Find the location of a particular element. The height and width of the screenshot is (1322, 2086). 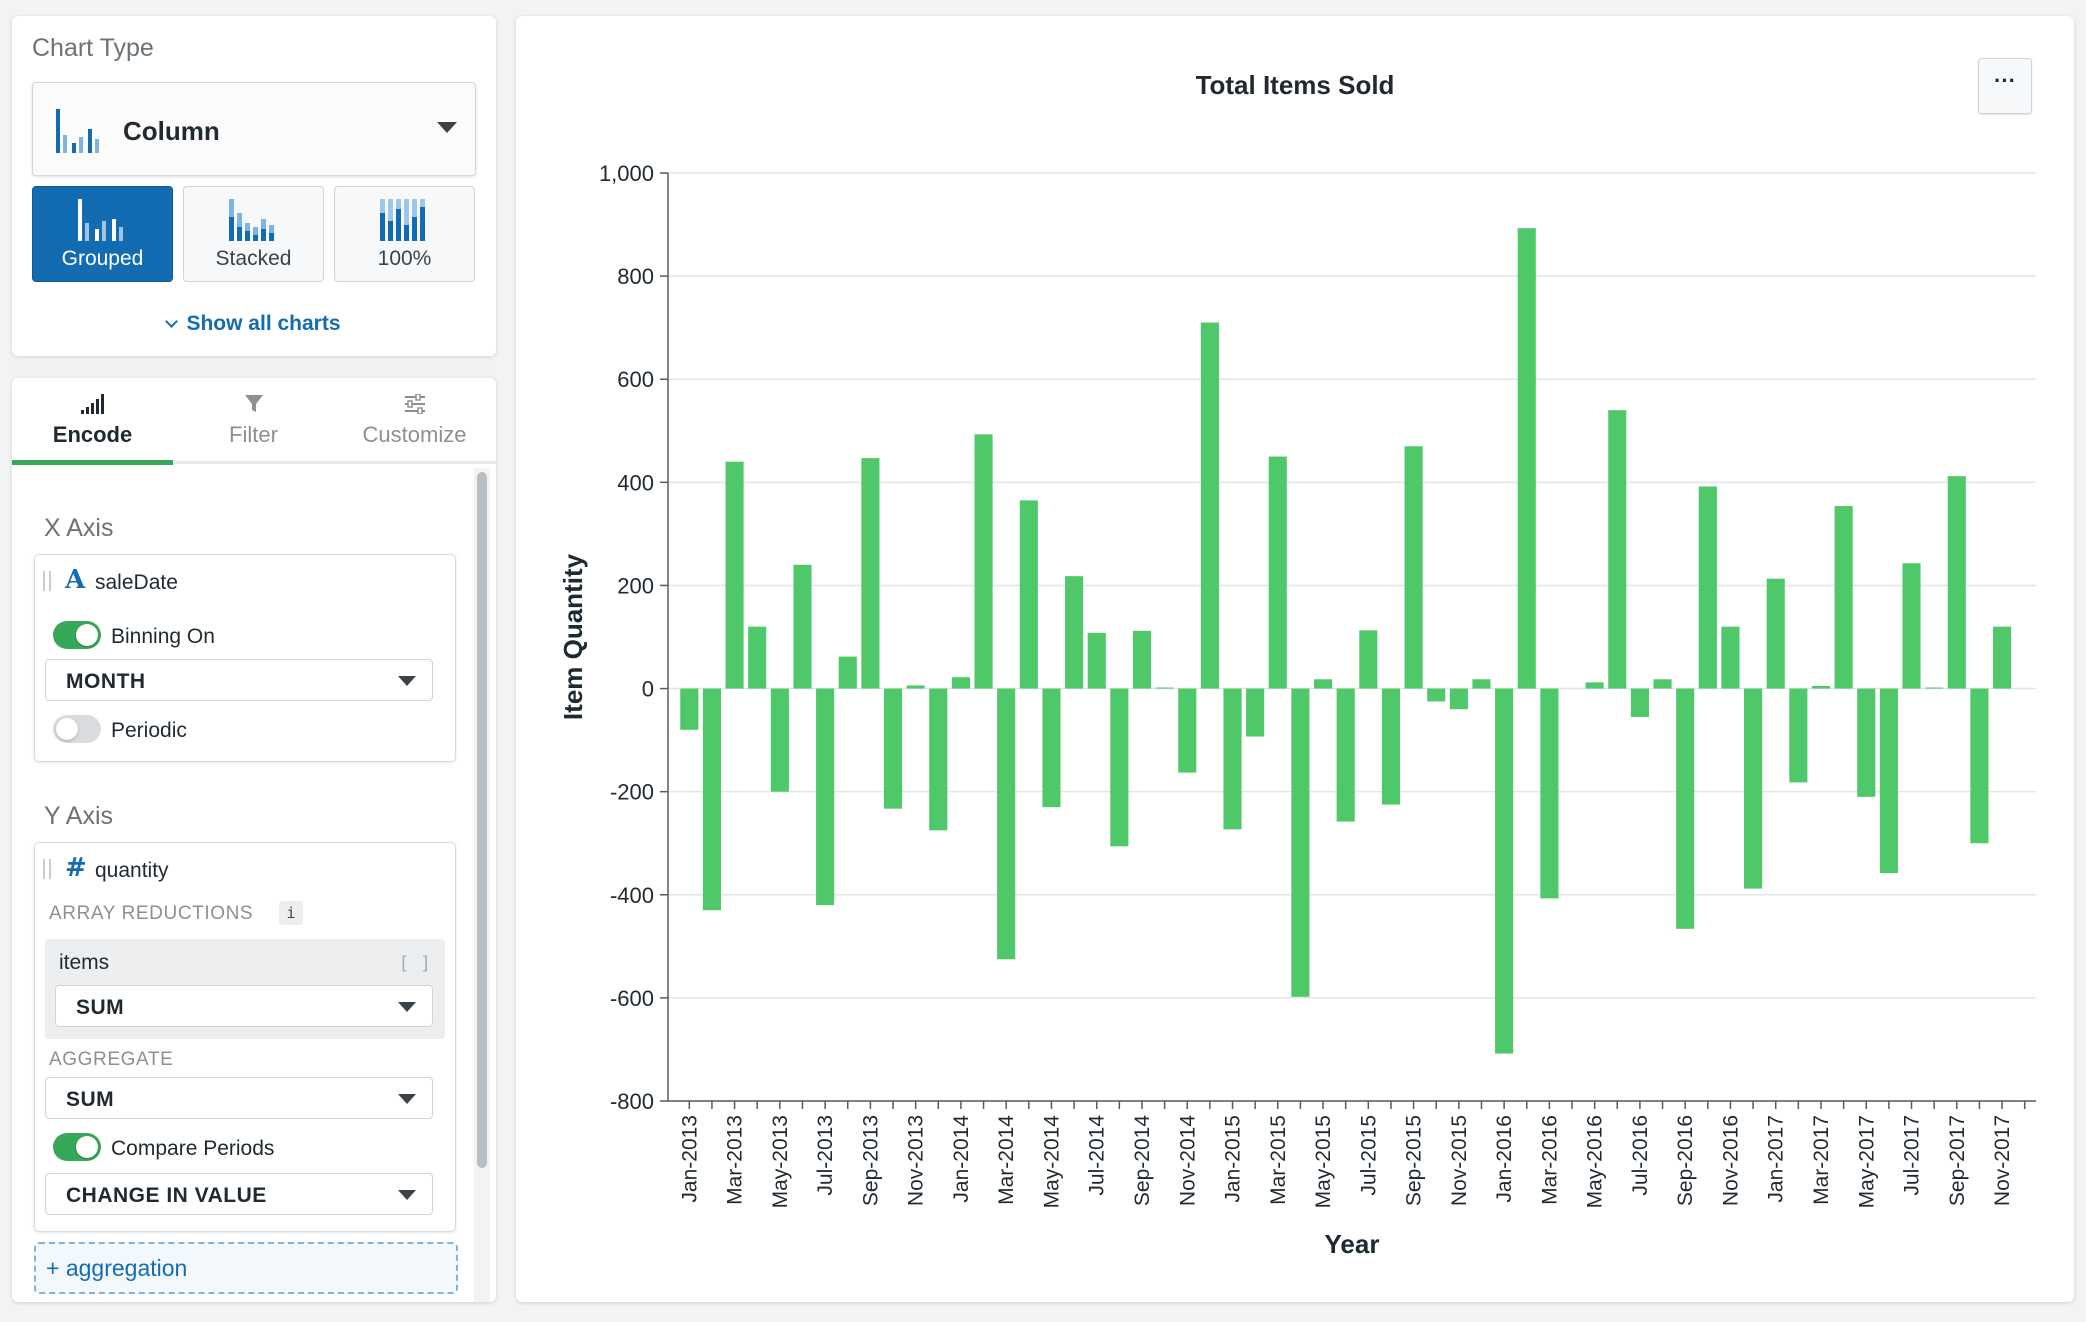

field-name: saleDate is located at coordinates (136, 582).